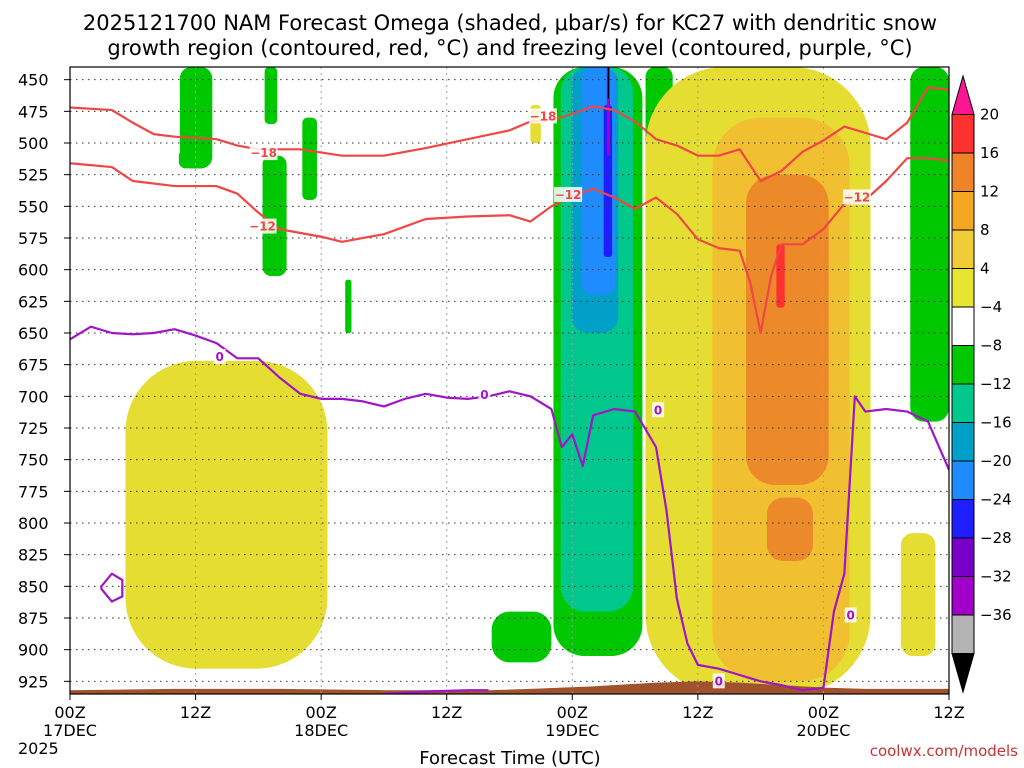 This screenshot has width=1024, height=768. Describe the element at coordinates (572, 712) in the screenshot. I see `x-tick-label-4: 00Z` at that location.